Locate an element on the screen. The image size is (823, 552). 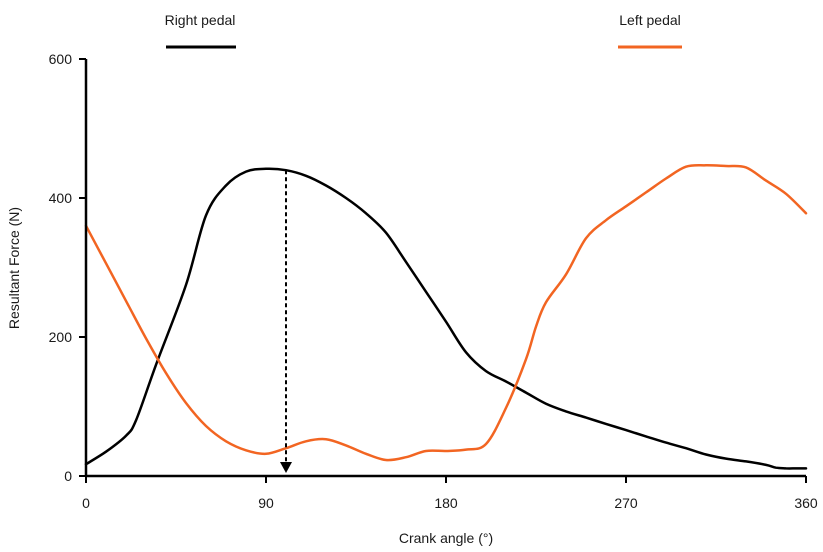
x-tick-label-4: 360 is located at coordinates (806, 503).